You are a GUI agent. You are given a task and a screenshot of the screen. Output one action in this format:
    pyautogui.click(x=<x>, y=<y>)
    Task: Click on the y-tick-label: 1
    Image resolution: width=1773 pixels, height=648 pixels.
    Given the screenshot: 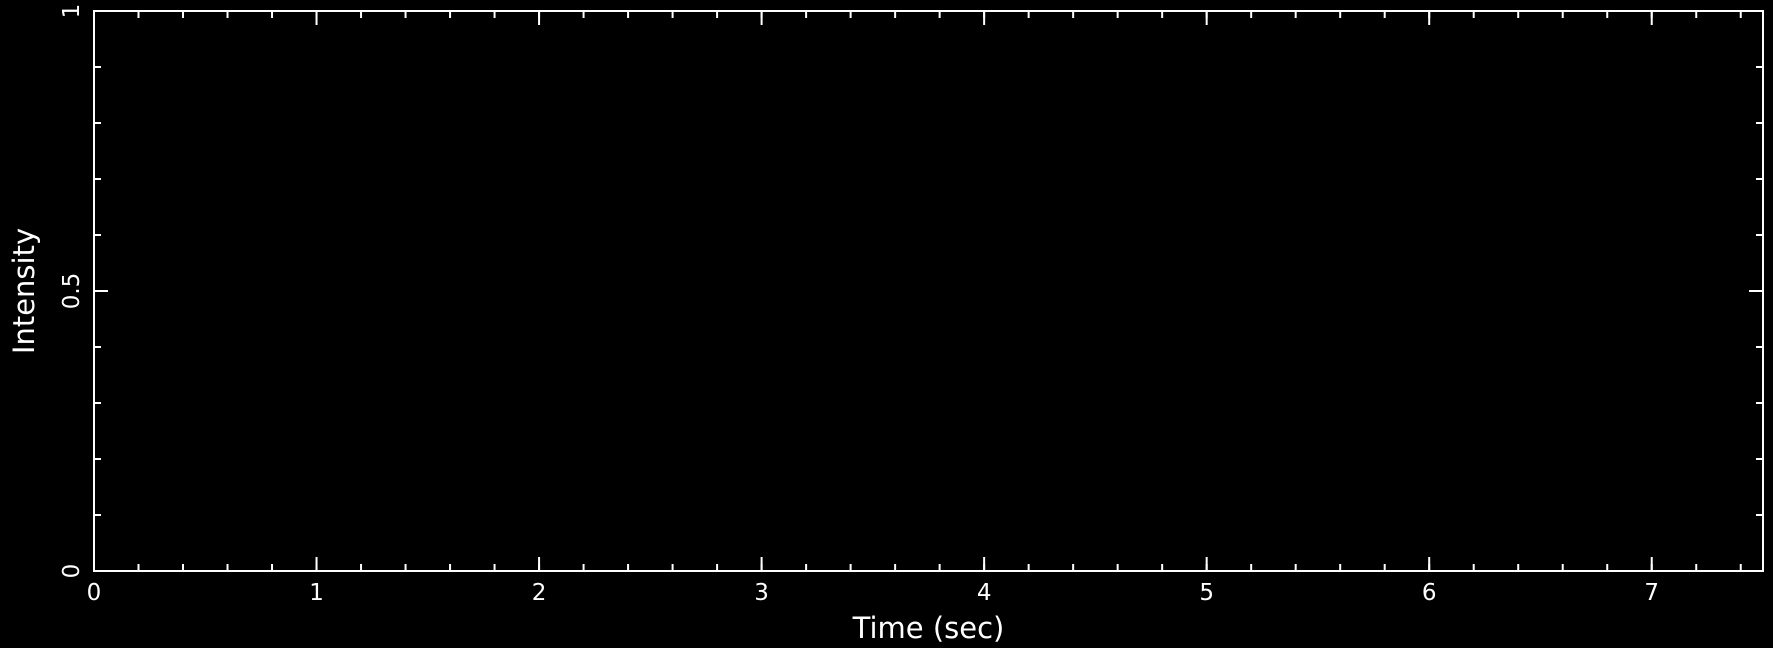 What is the action you would take?
    pyautogui.click(x=72, y=11)
    